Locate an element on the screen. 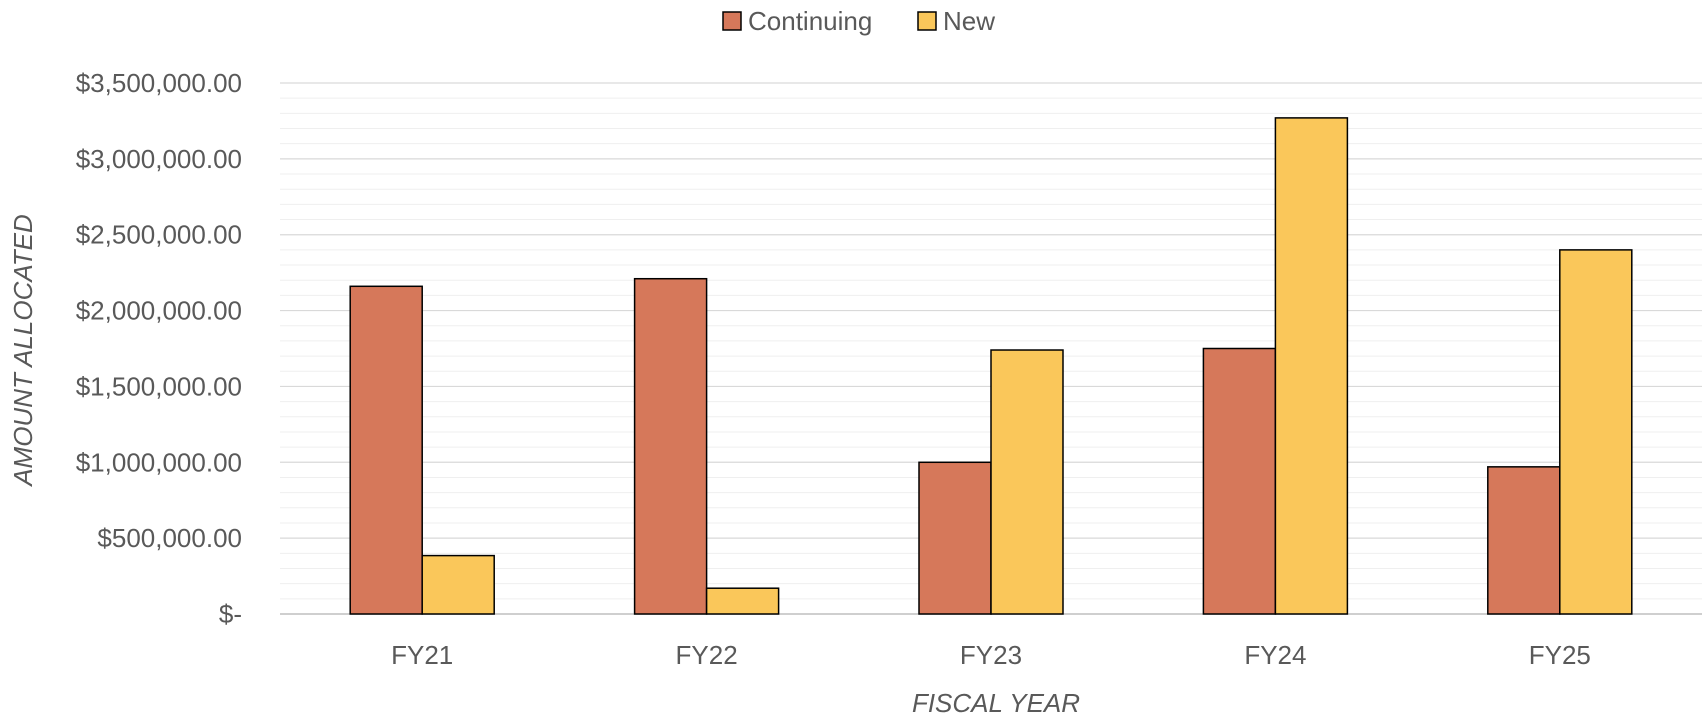 The width and height of the screenshot is (1702, 714). legend: Continuing New is located at coordinates (858, 21).